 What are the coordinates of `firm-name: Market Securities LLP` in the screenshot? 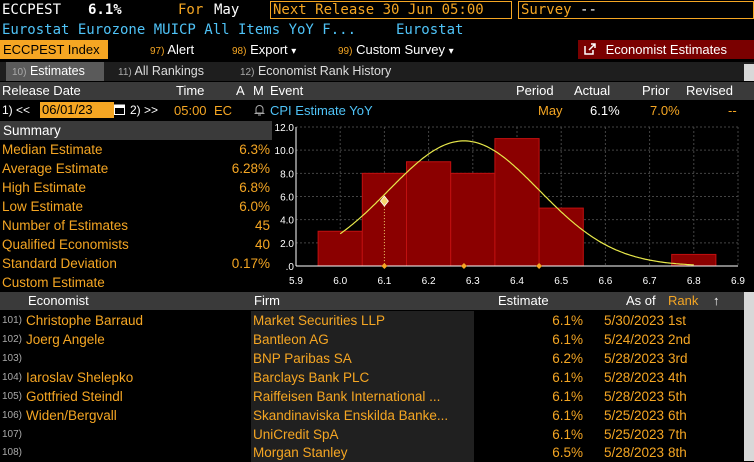 It's located at (319, 320).